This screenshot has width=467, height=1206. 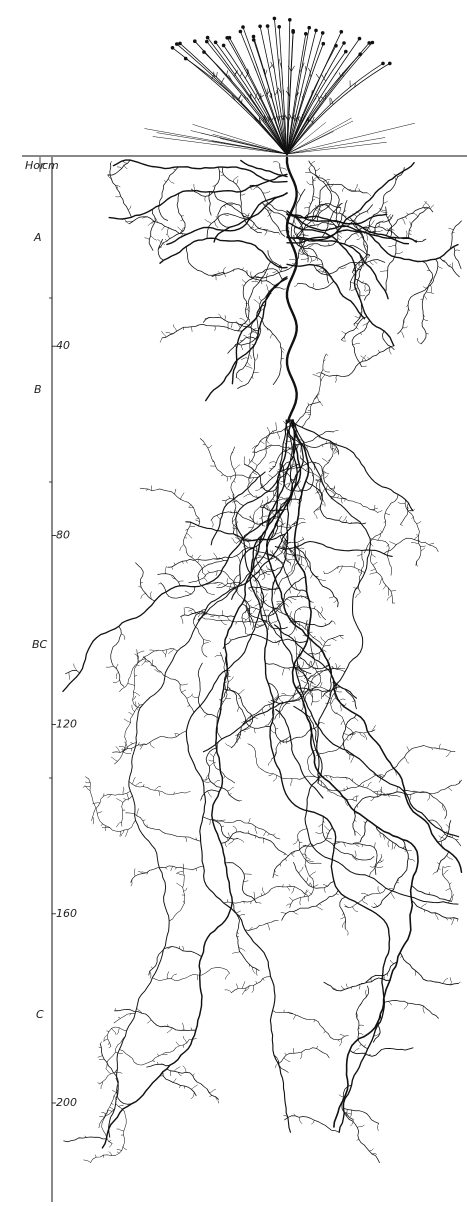 I want to click on leaf, so click(x=336, y=73).